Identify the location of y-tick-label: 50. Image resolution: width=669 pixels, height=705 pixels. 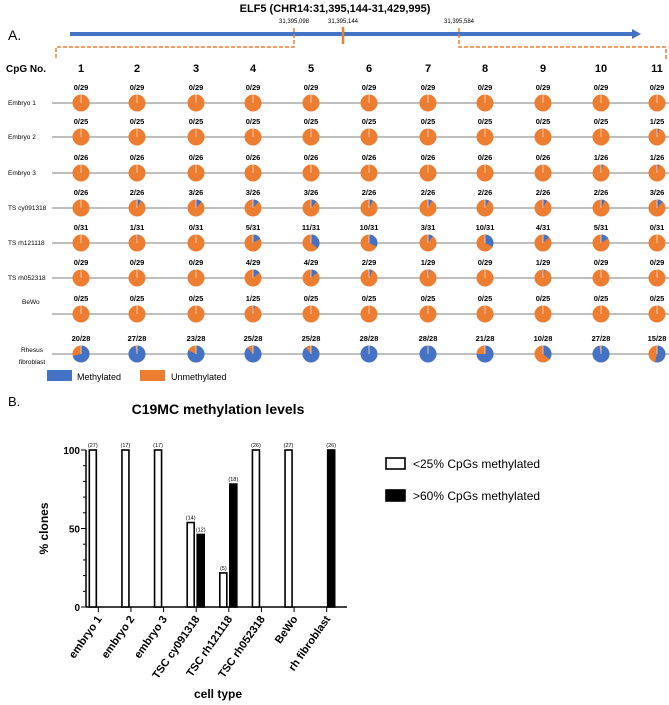
(75, 530).